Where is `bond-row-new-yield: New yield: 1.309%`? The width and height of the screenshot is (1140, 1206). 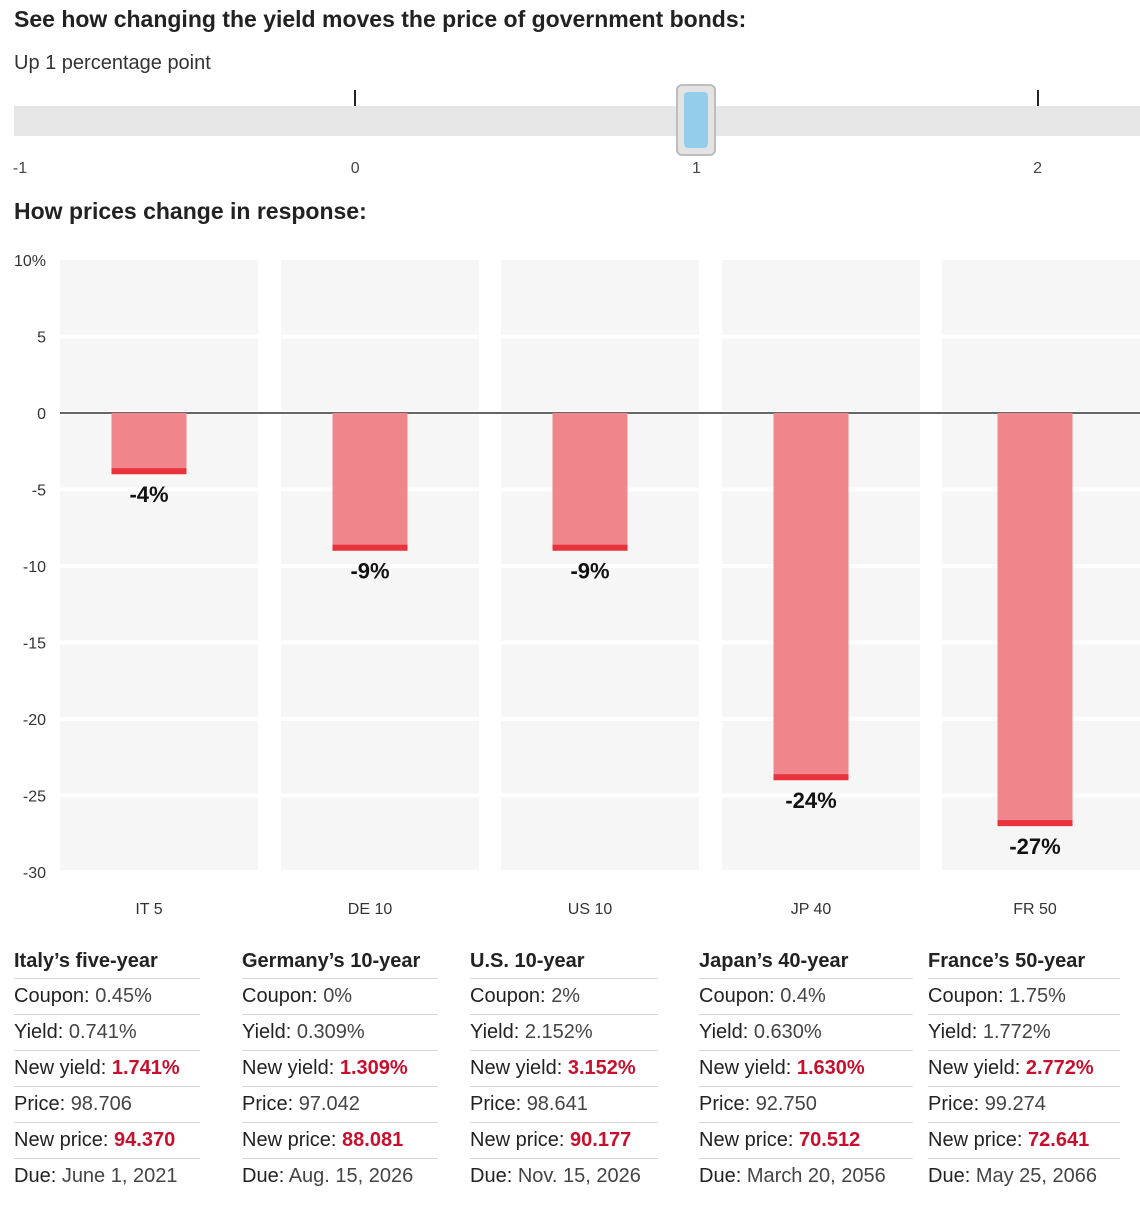 bond-row-new-yield: New yield: 1.309% is located at coordinates (340, 1068).